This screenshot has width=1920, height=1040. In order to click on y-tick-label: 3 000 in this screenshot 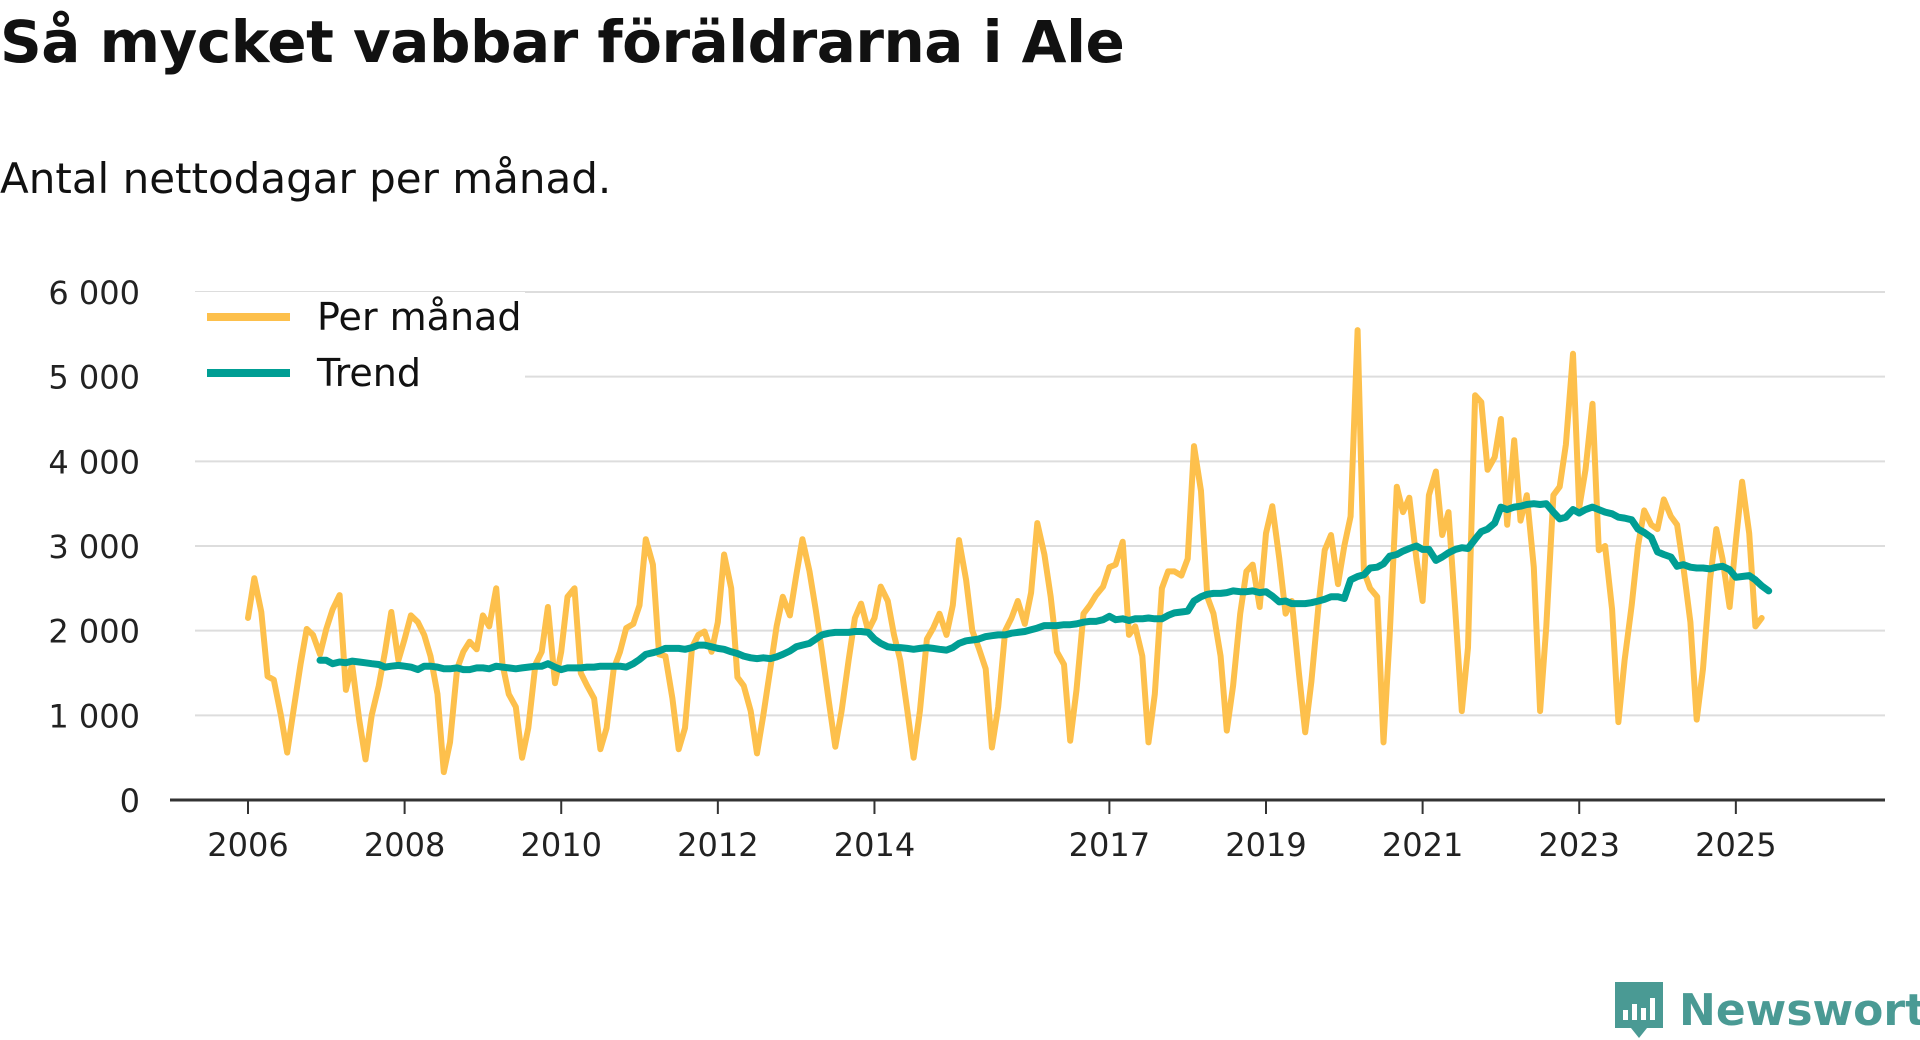, I will do `click(94, 547)`.